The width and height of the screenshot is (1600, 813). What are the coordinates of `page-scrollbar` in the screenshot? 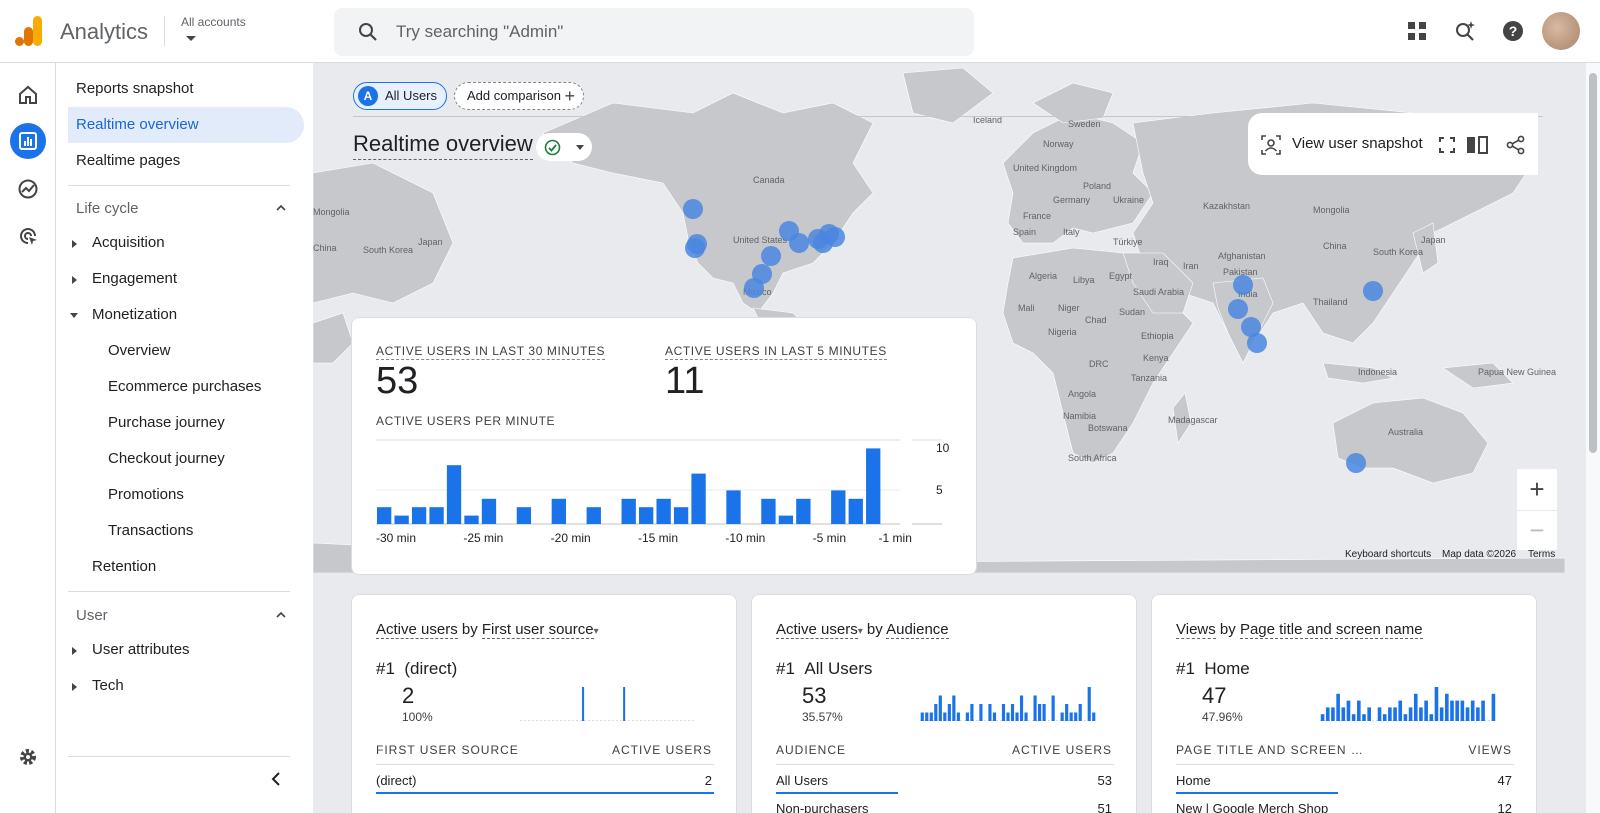 It's located at (1593, 438).